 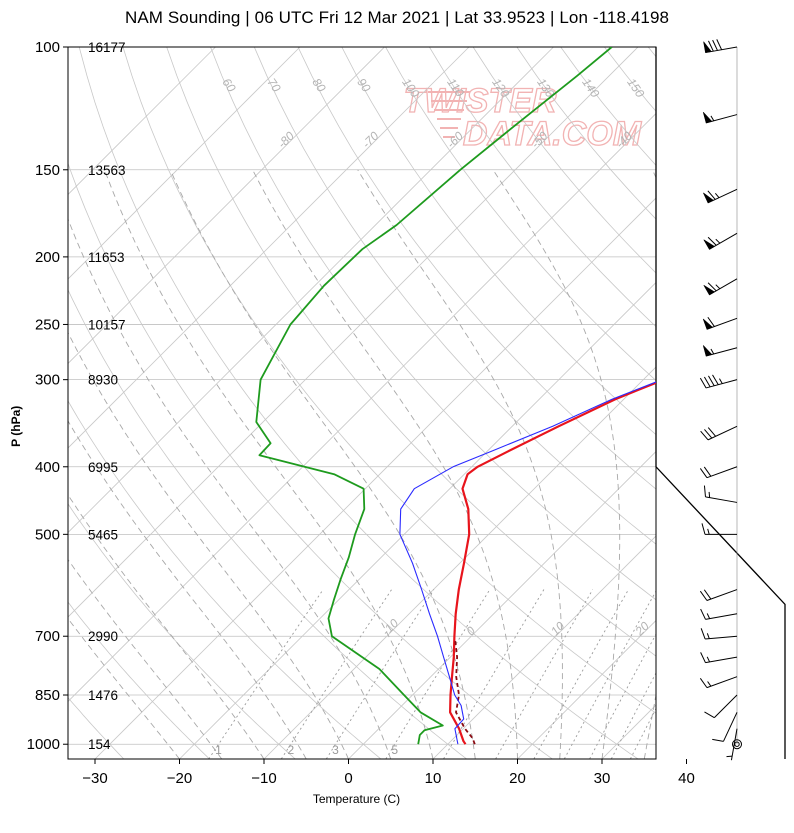 I want to click on temperature-label: 30, so click(x=602, y=778).